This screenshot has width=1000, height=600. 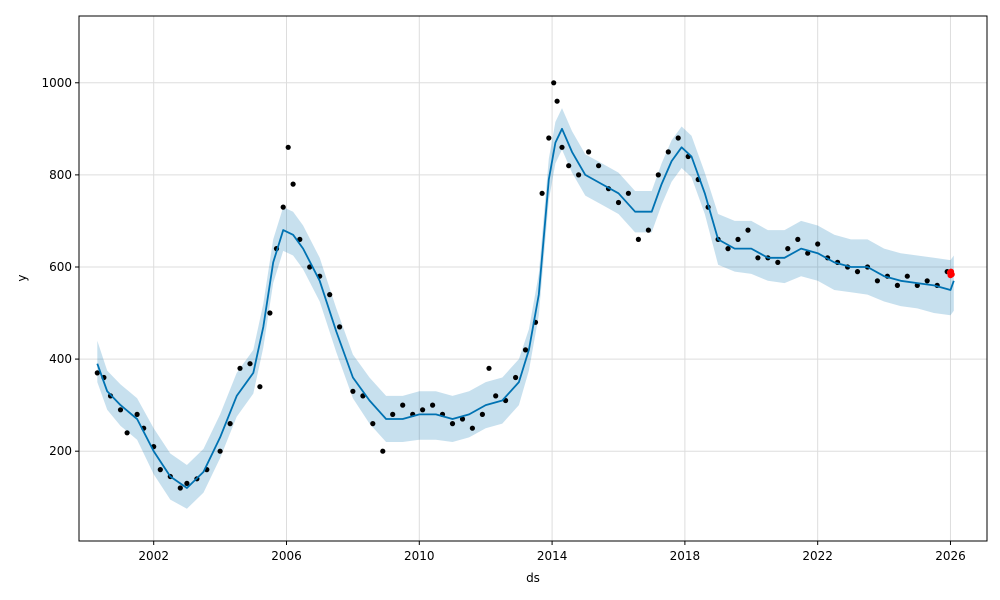 What do you see at coordinates (22, 277) in the screenshot?
I see `y-axis-label: y` at bounding box center [22, 277].